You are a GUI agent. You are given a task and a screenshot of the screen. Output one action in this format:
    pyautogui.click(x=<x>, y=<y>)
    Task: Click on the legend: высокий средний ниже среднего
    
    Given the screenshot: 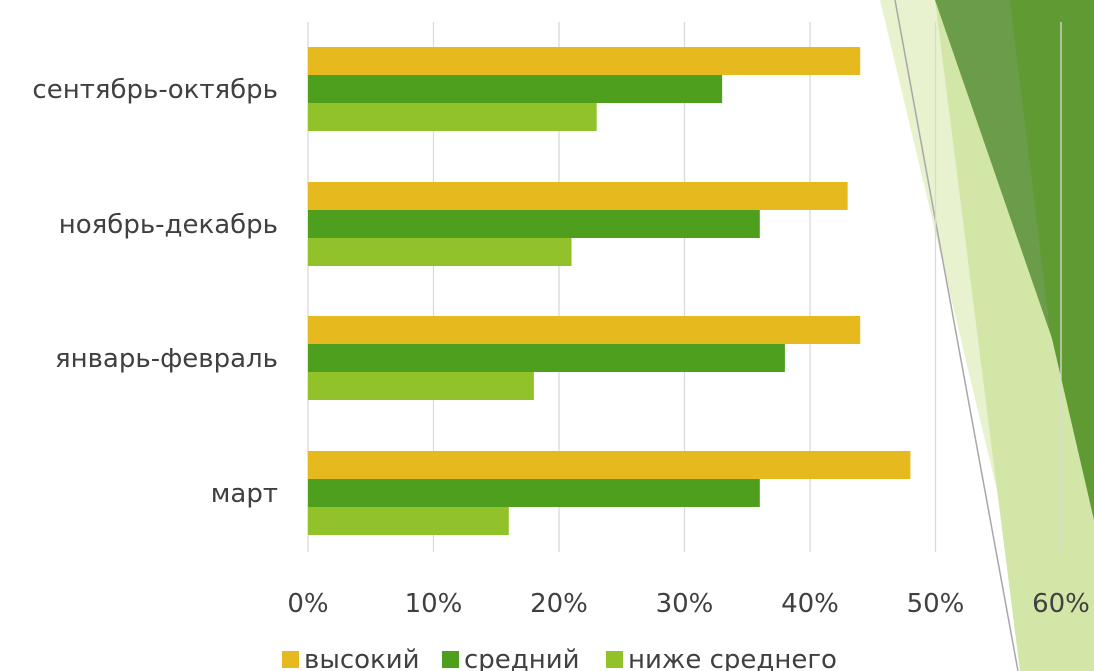 What is the action you would take?
    pyautogui.click(x=559, y=658)
    